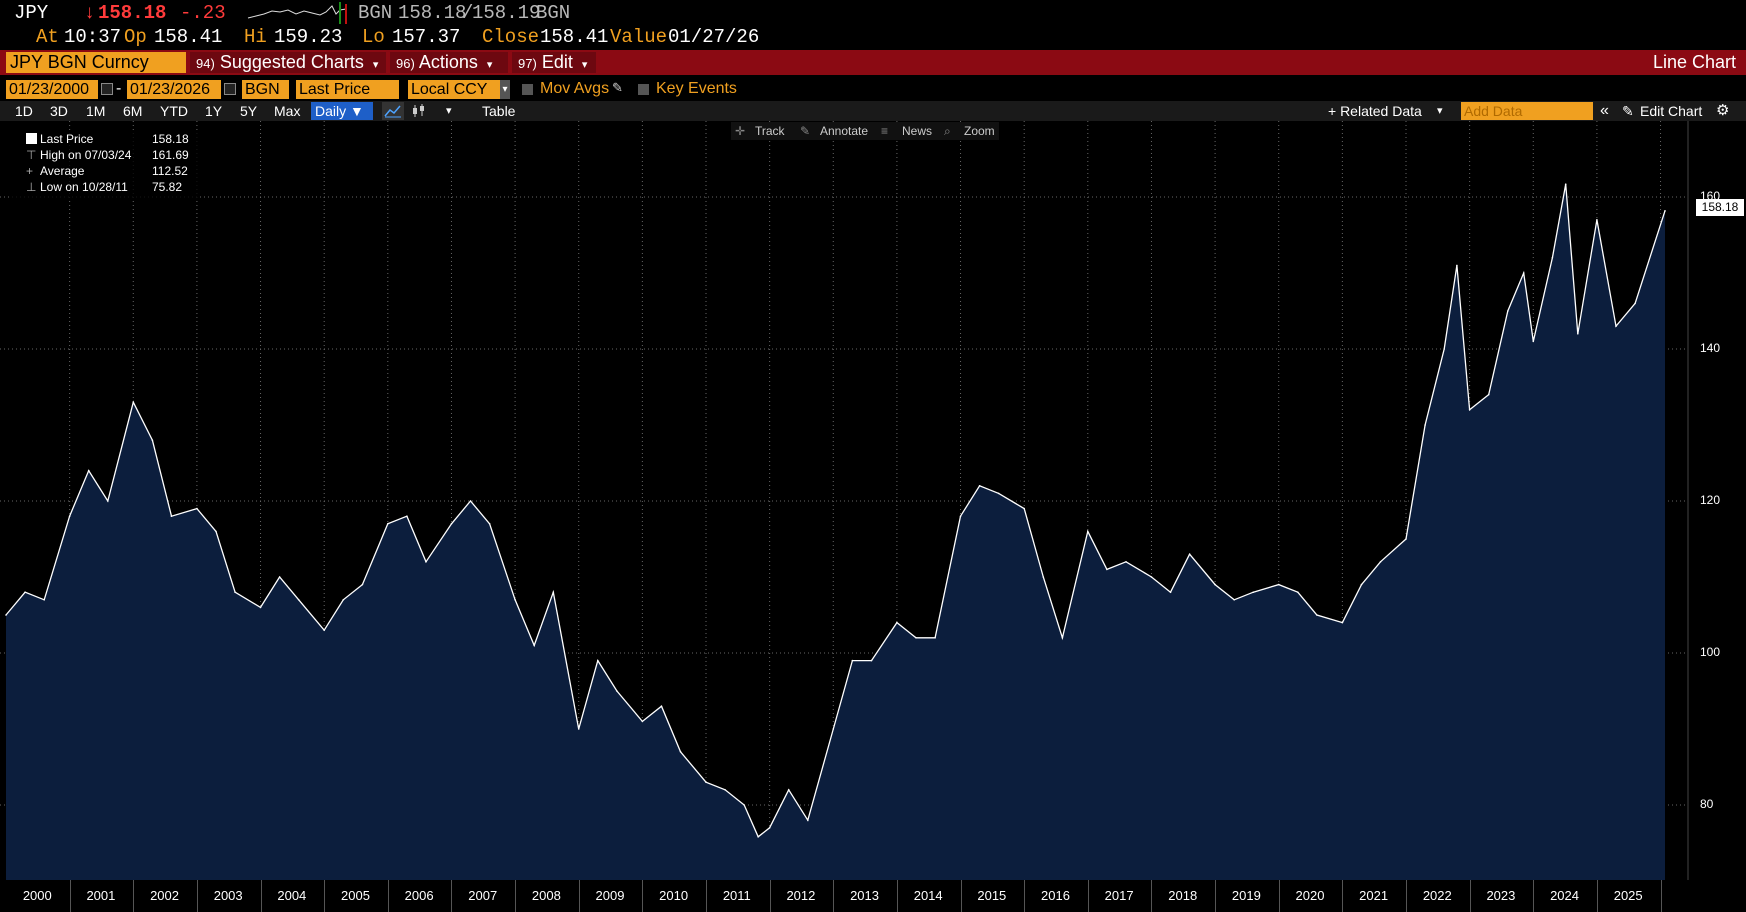  Describe the element at coordinates (454, 89) in the screenshot. I see `currency-selector: Local CCY` at that location.